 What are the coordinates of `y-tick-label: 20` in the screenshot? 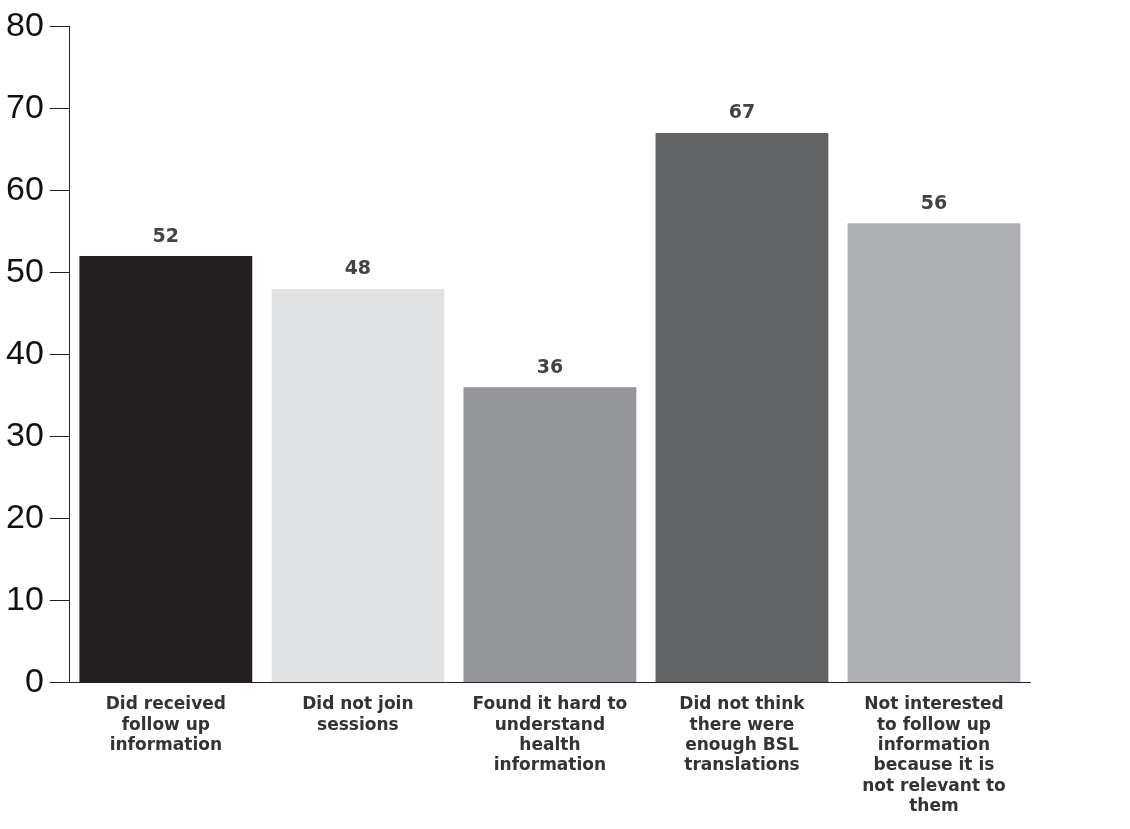 It's located at (24, 515).